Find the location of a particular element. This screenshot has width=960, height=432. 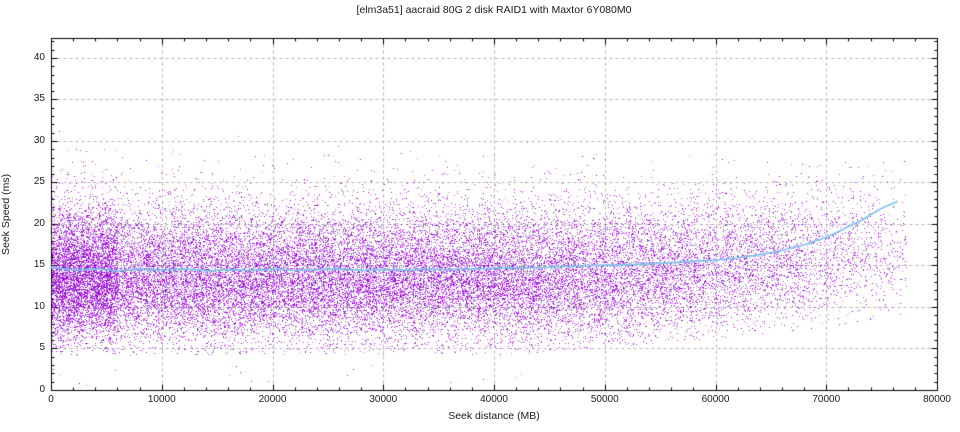

x-tick-label: 40000 is located at coordinates (494, 399).